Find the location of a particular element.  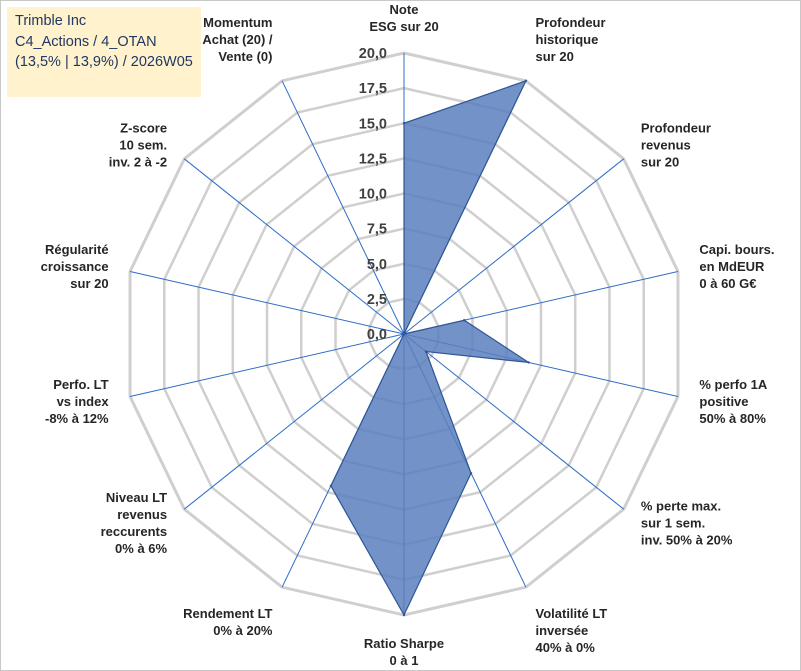

axis-label-10-line-1: Niveau LT is located at coordinates (136, 497).